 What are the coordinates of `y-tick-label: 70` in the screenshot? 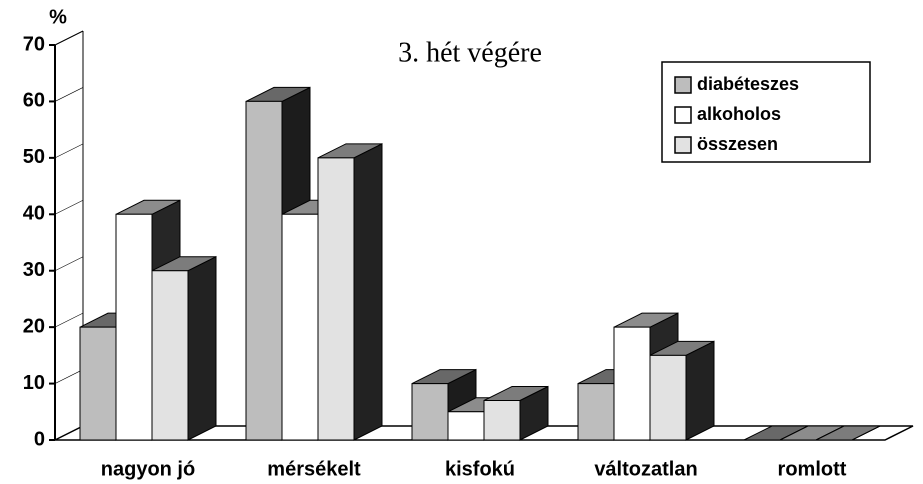 It's located at (34, 44).